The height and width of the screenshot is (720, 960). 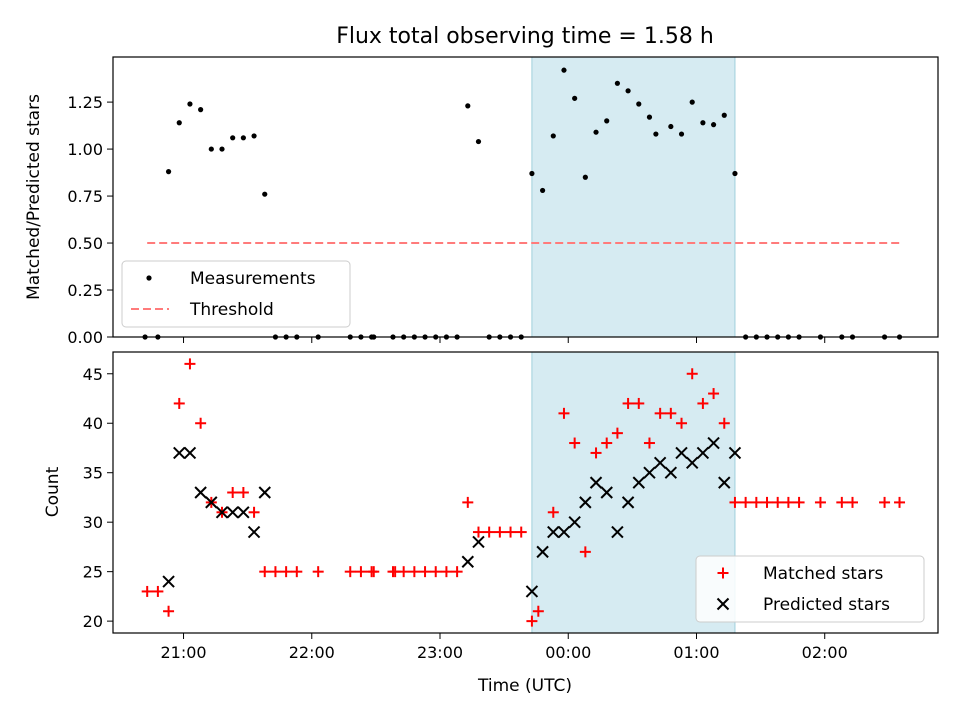 What do you see at coordinates (440, 652) in the screenshot?
I see `x-tick-label: 23:00` at bounding box center [440, 652].